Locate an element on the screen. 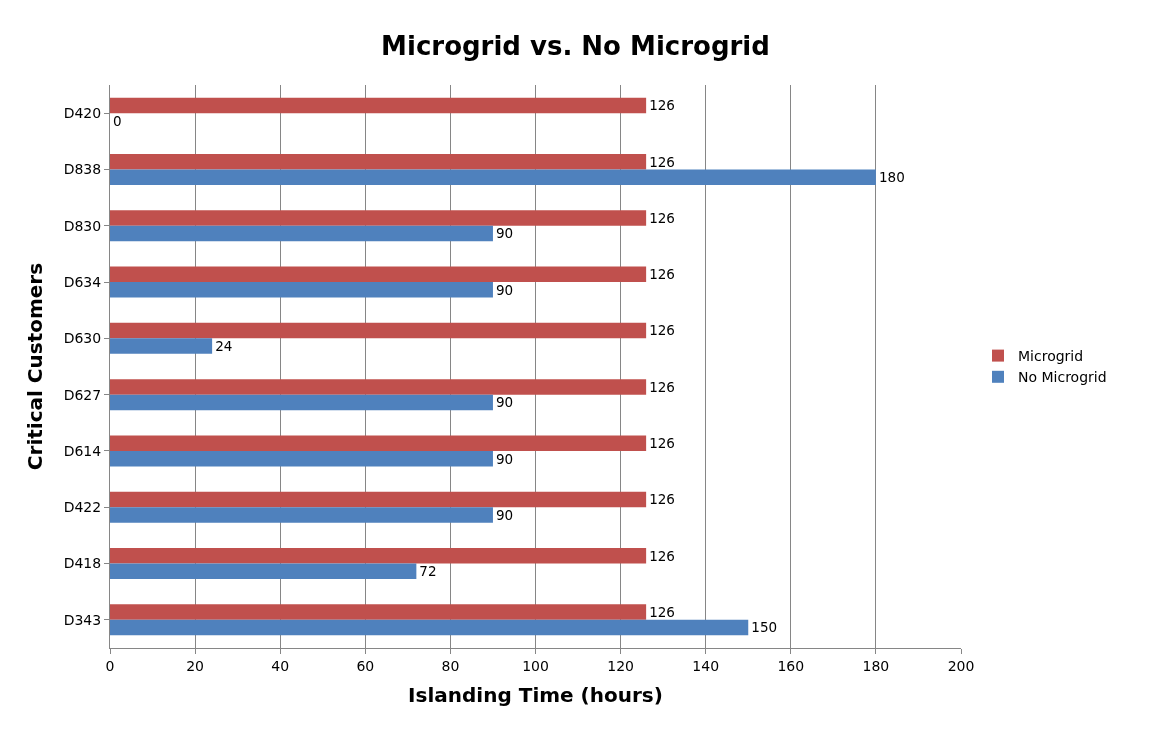 This screenshot has height=738, width=1151. x-tick-label: 0 is located at coordinates (110, 665).